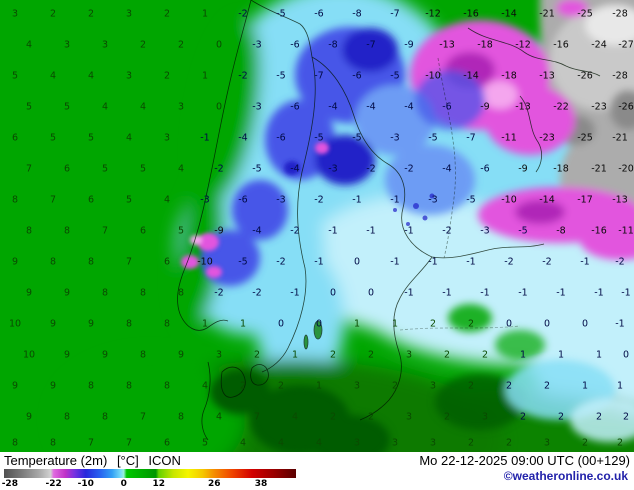 The image size is (634, 490). I want to click on temp-value: -22, so click(561, 107).